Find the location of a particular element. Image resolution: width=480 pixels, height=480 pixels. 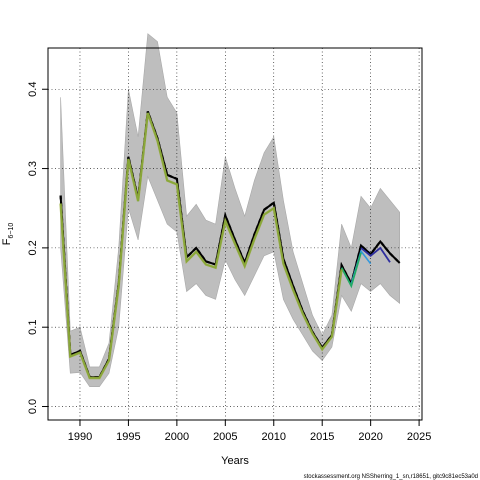

y-axis-title: F6−10 is located at coordinates (8, 234).